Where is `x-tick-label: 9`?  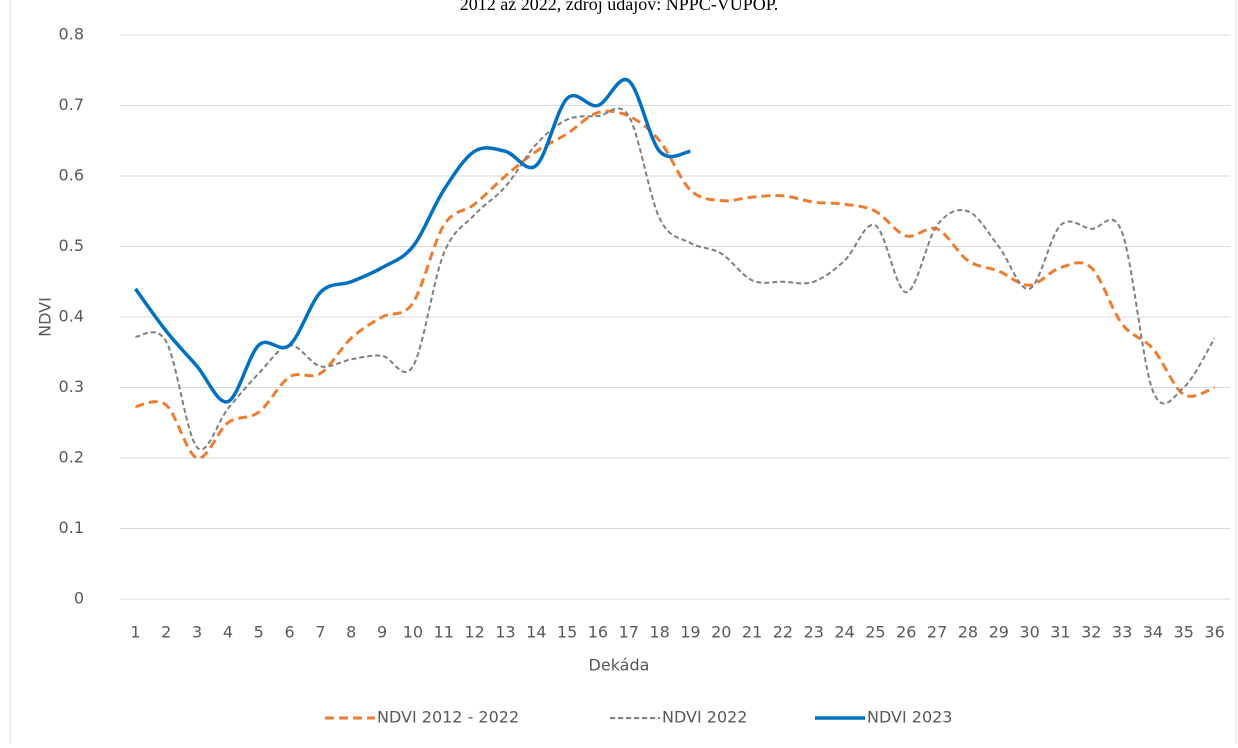 x-tick-label: 9 is located at coordinates (382, 632).